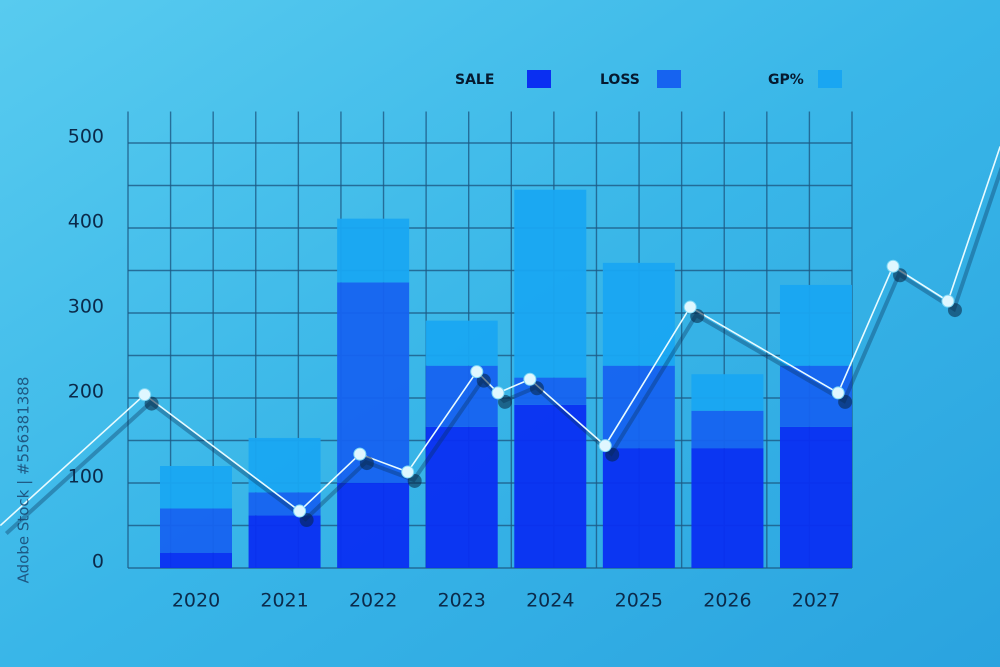  Describe the element at coordinates (86, 137) in the screenshot. I see `y-tick-label: 500` at that location.